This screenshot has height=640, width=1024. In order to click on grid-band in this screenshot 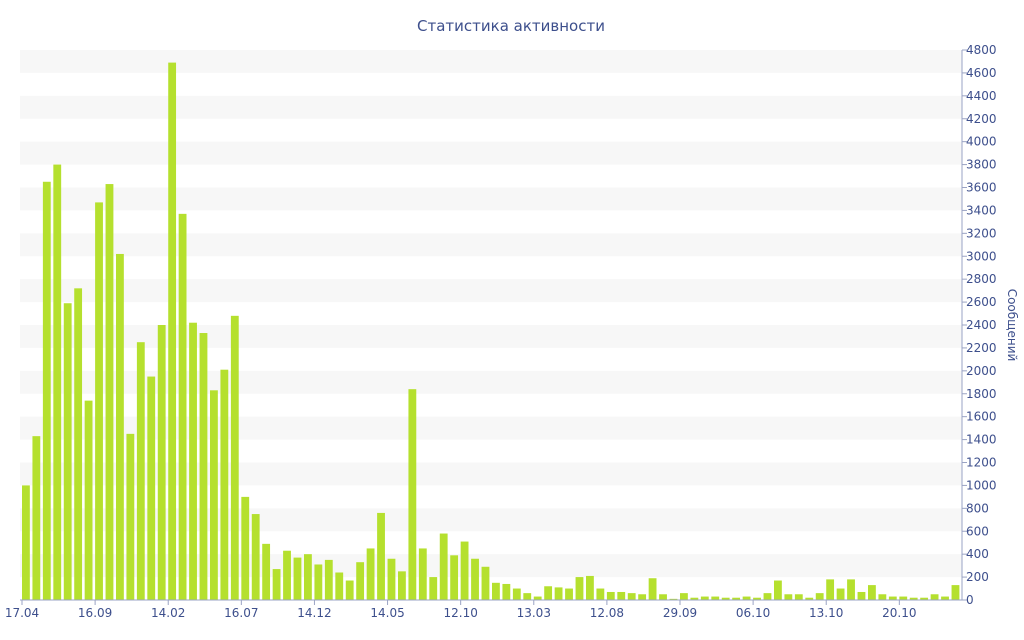, I will do `click(491, 61)`.